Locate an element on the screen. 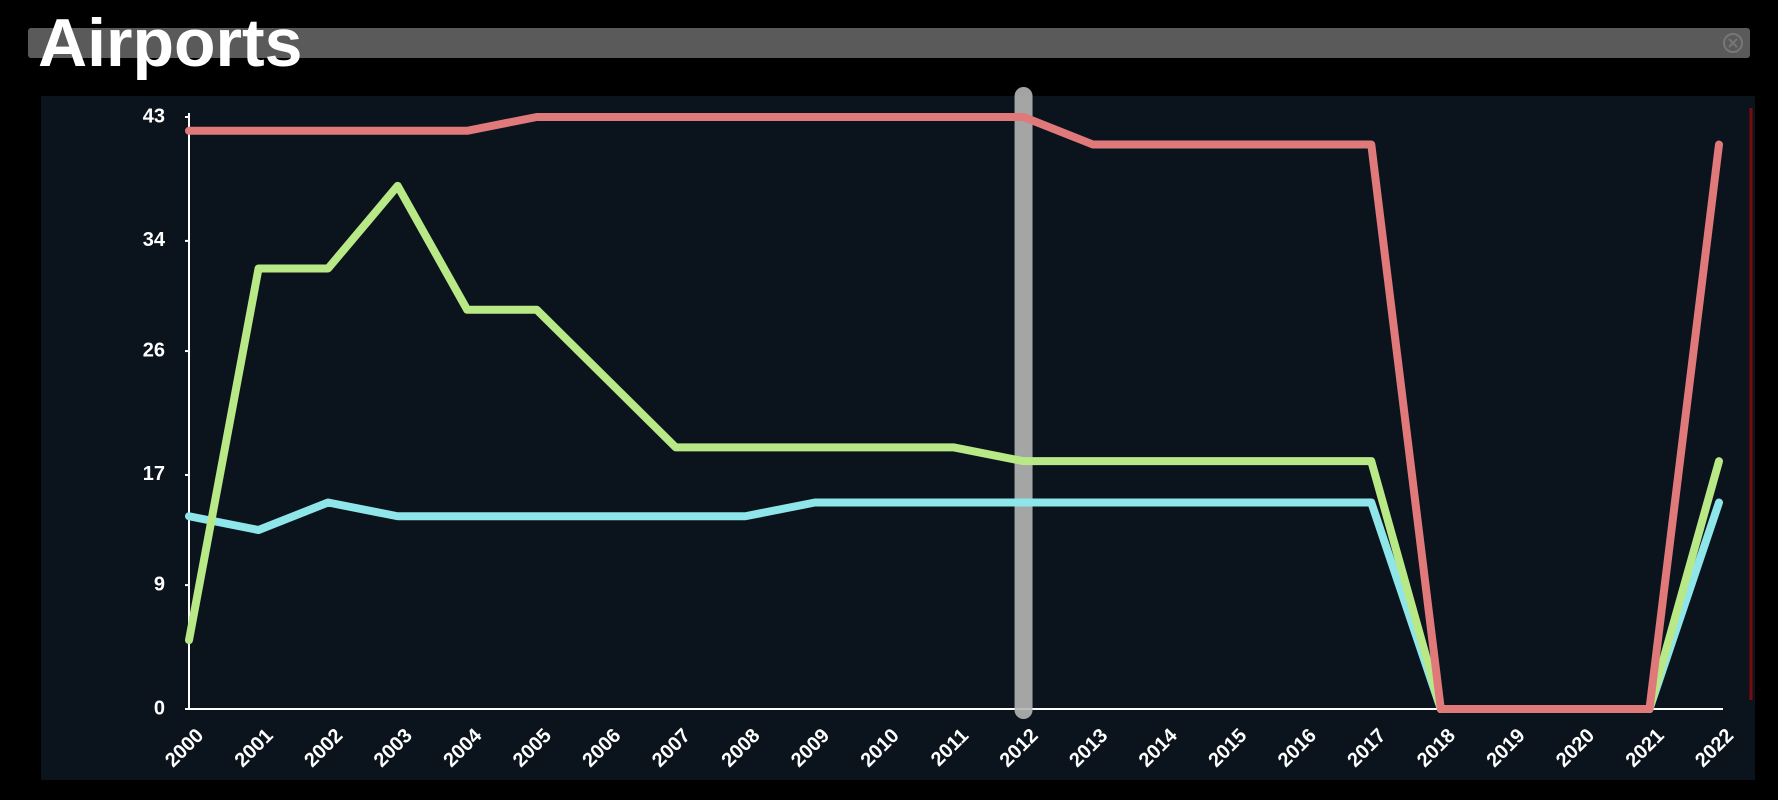 The width and height of the screenshot is (1778, 800). clear-icon-x is located at coordinates (1733, 43).